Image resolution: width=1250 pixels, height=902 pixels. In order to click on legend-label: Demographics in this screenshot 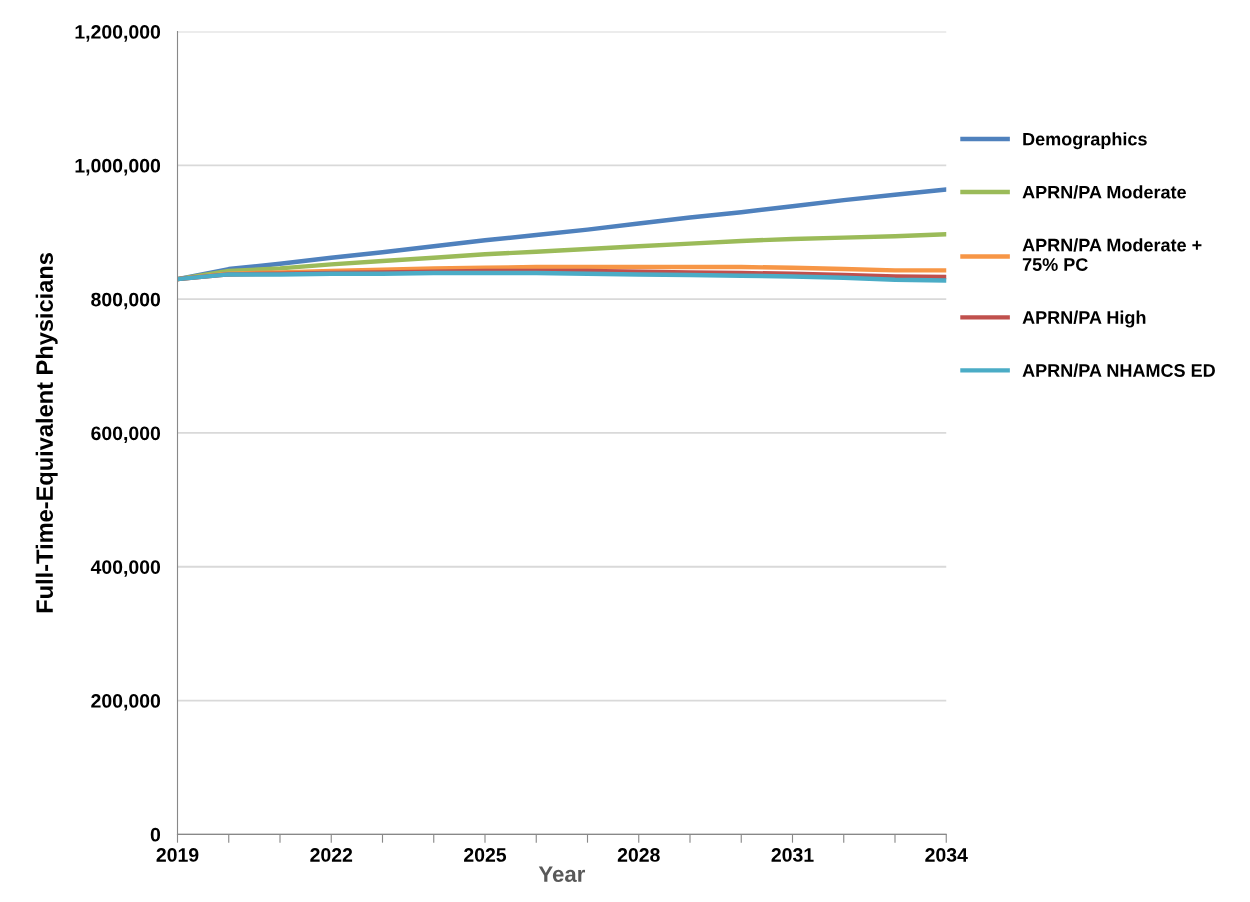, I will do `click(1085, 141)`.